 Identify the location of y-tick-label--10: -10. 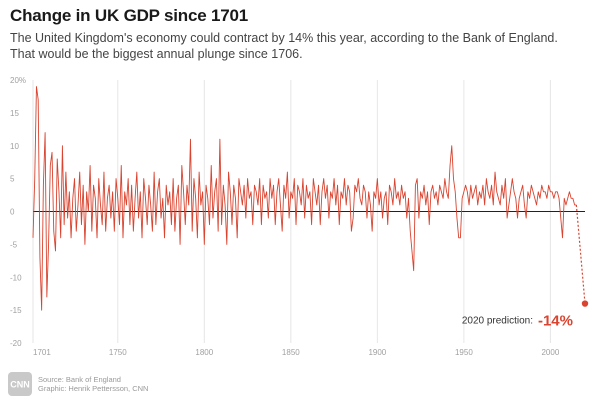
(16, 277).